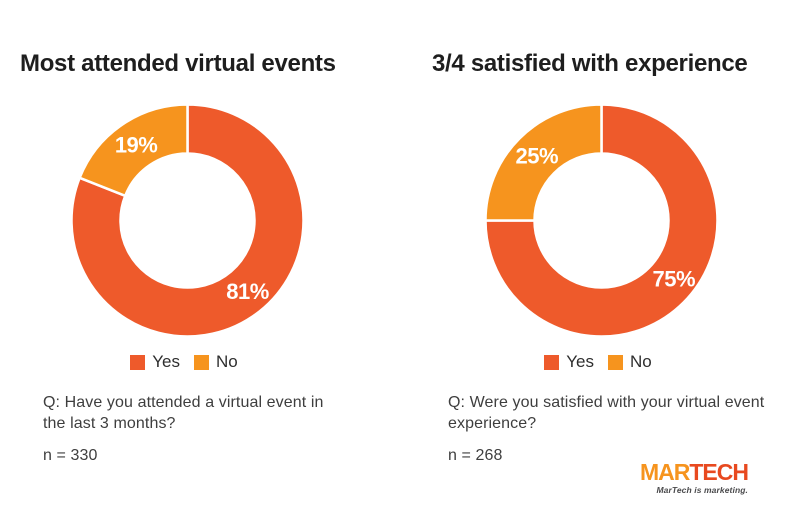 The image size is (800, 525). What do you see at coordinates (719, 472) in the screenshot?
I see `logo-text-tech: TECH` at bounding box center [719, 472].